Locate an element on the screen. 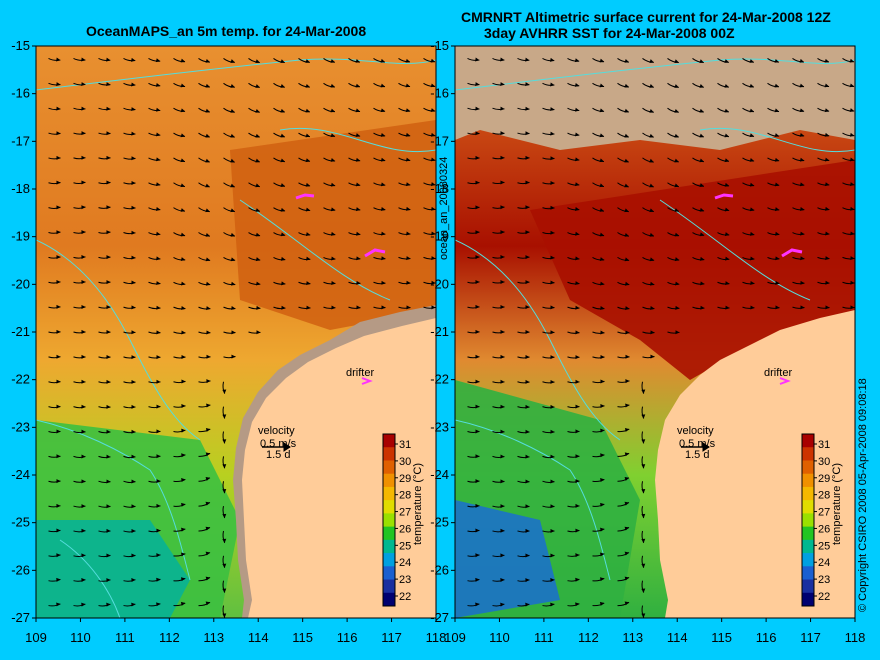 This screenshot has height=660, width=880. left-x-tick-label: 115 is located at coordinates (302, 637).